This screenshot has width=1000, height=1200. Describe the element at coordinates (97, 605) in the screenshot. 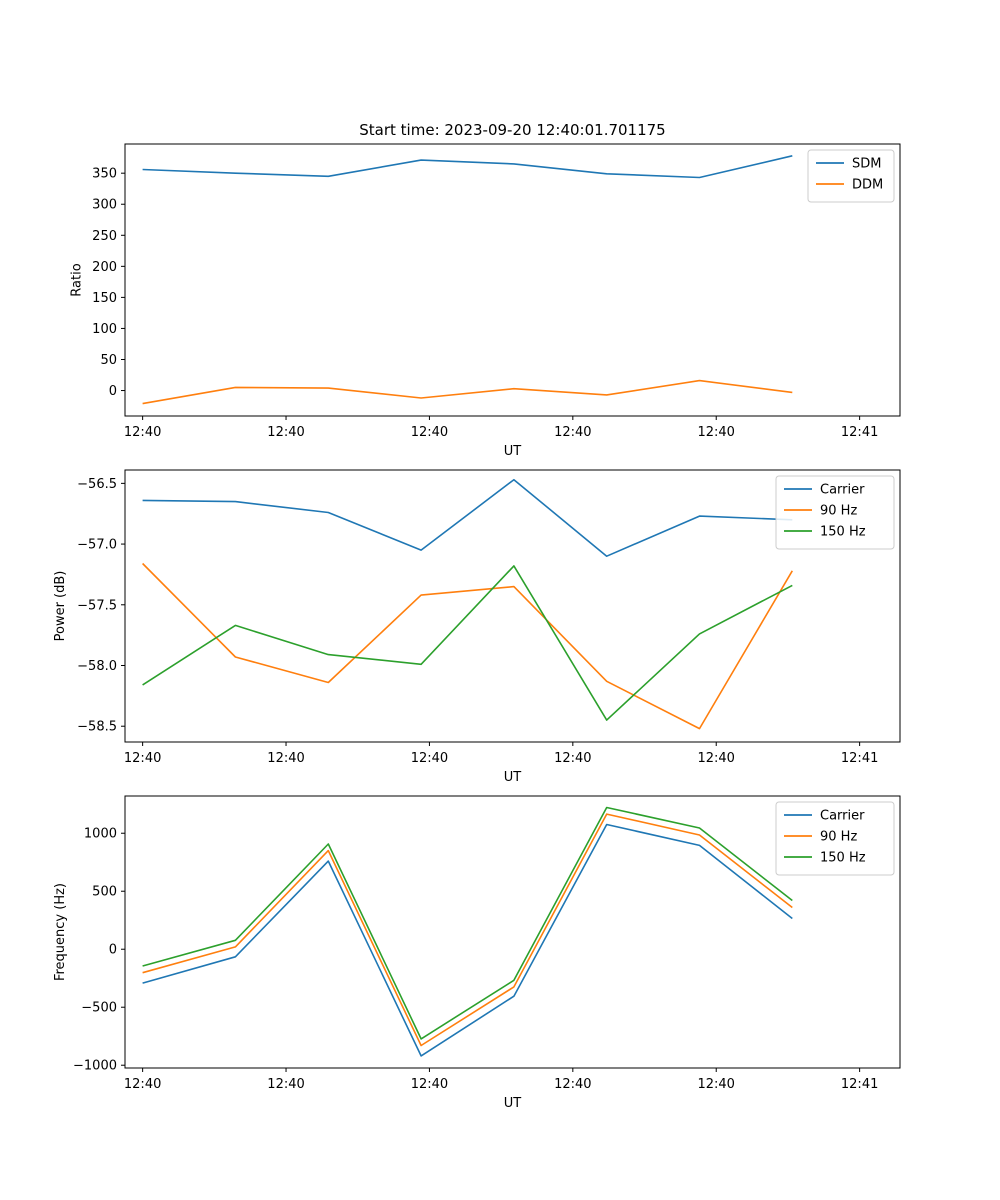

I see `y-tick-label: −57.5` at that location.